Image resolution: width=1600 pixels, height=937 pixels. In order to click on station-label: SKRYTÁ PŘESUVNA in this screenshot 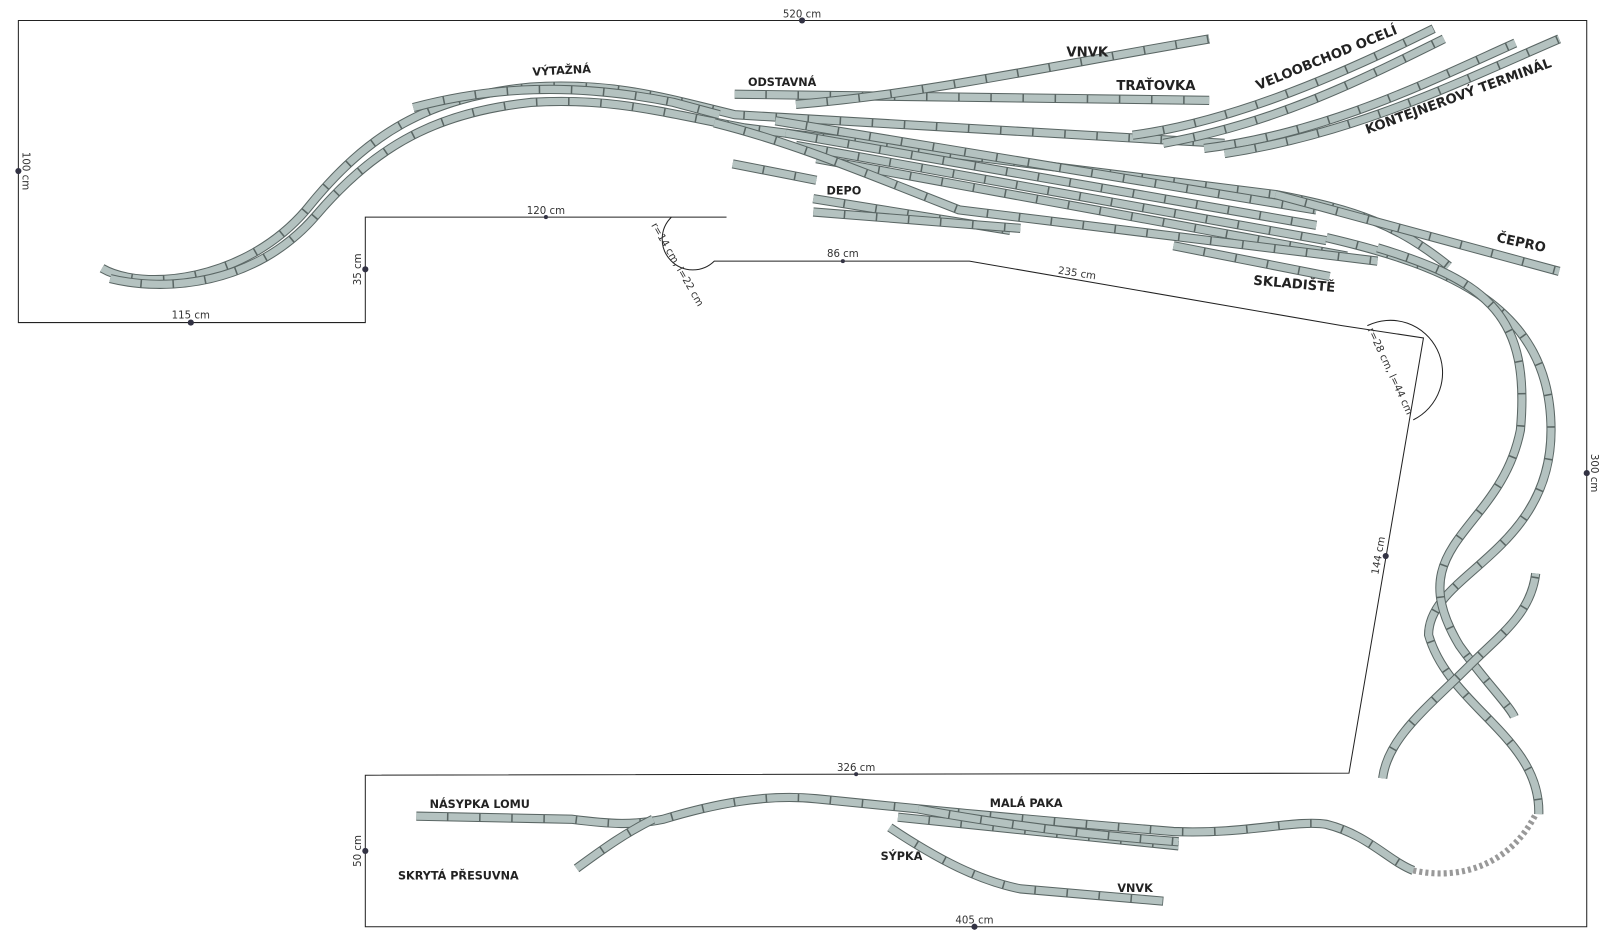, I will do `click(458, 876)`.